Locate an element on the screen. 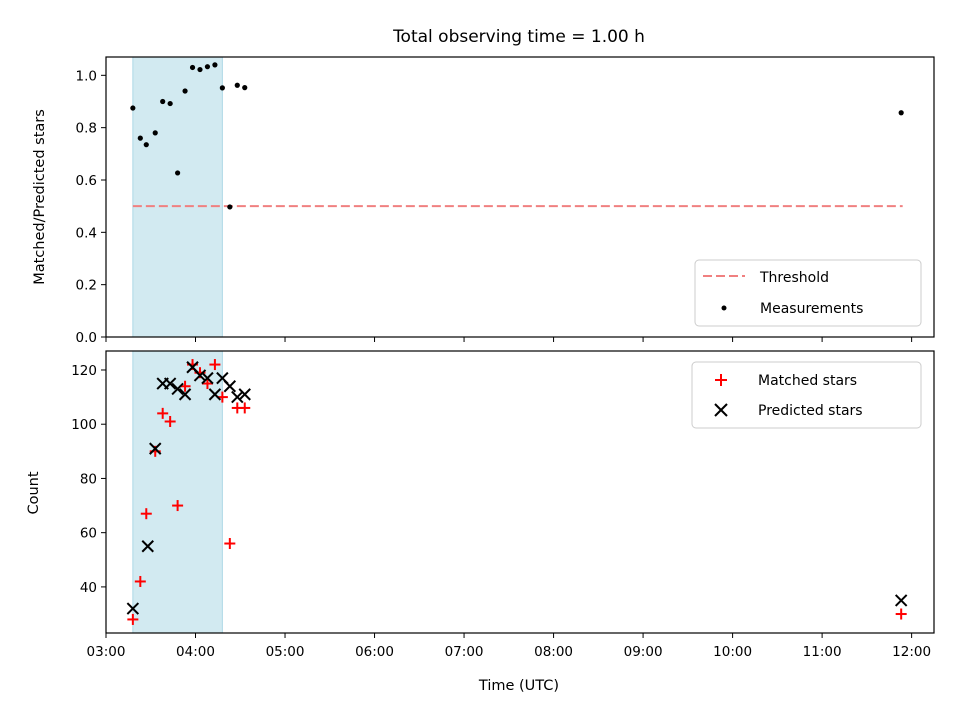 The image size is (960, 725). top-y-axis-label: Matched/Predicted stars is located at coordinates (40, 197).